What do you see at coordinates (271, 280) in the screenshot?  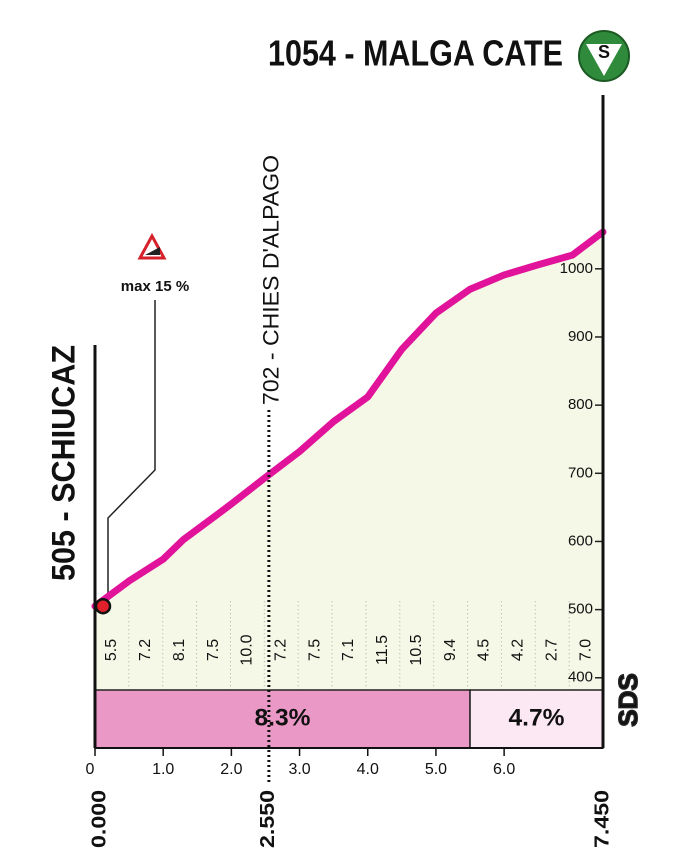 I see `waypoint-label: 702 - CHIES D'ALPAGO` at bounding box center [271, 280].